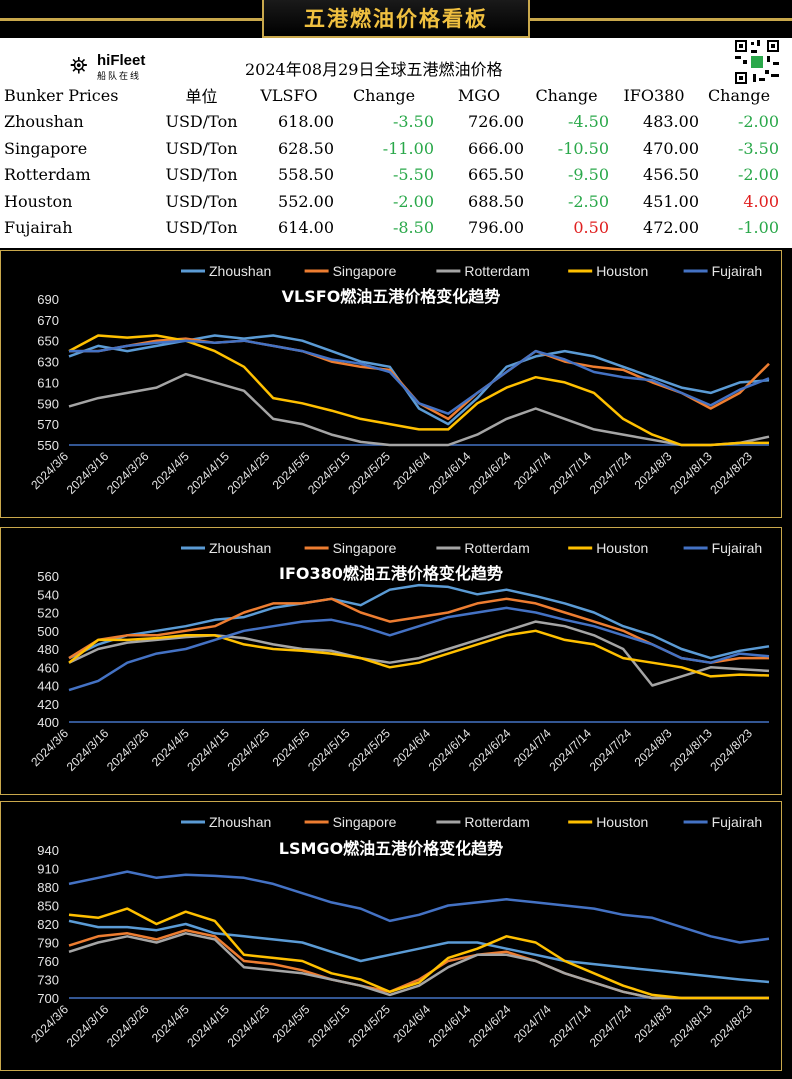 This screenshot has height=1079, width=792. I want to click on change-cell: 4.00, so click(761, 201).